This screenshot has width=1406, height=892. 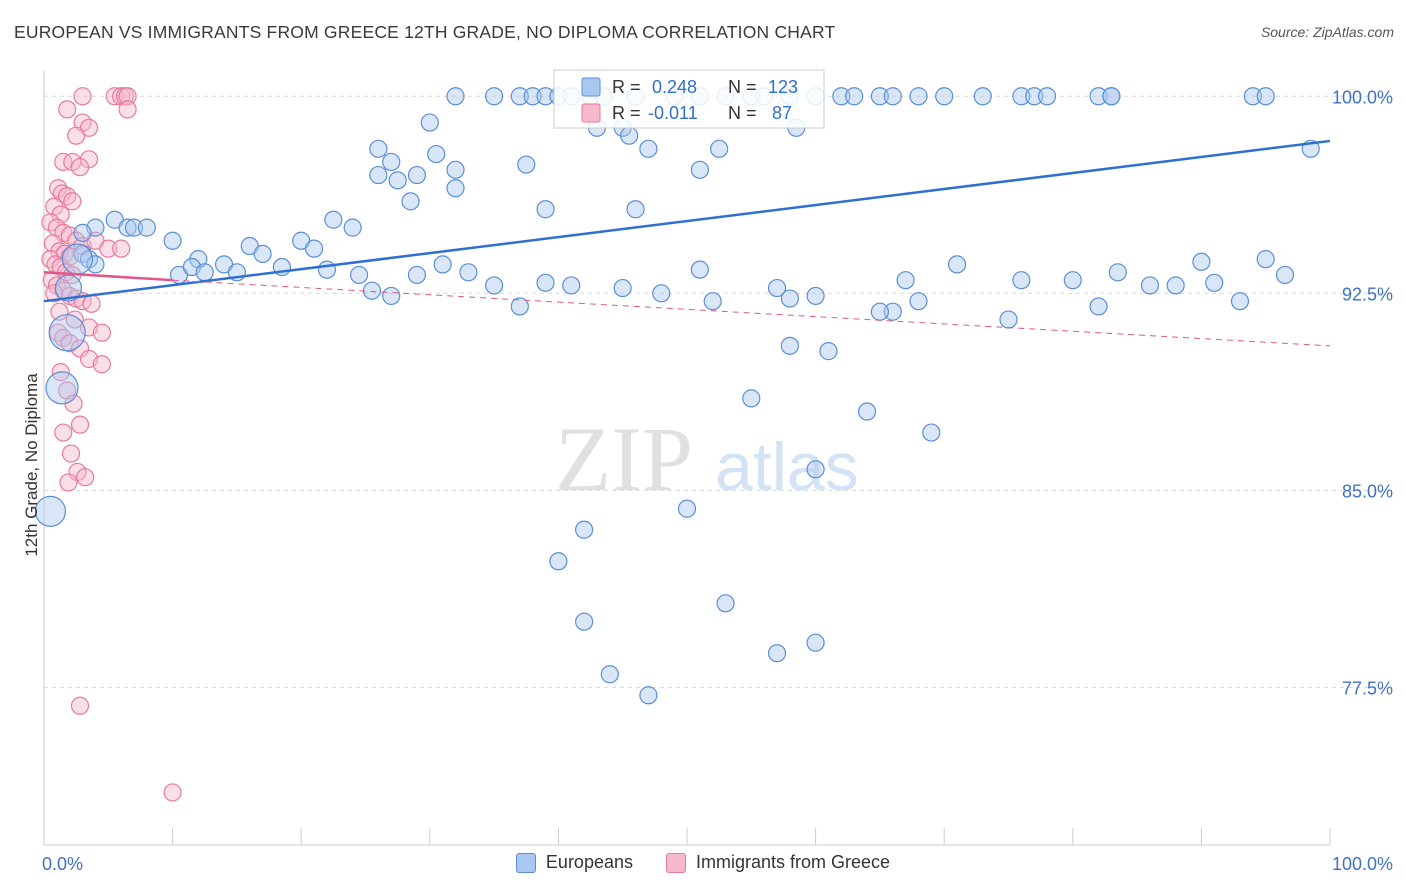 What do you see at coordinates (591, 113) in the screenshot?
I see `legend-swatch-greece` at bounding box center [591, 113].